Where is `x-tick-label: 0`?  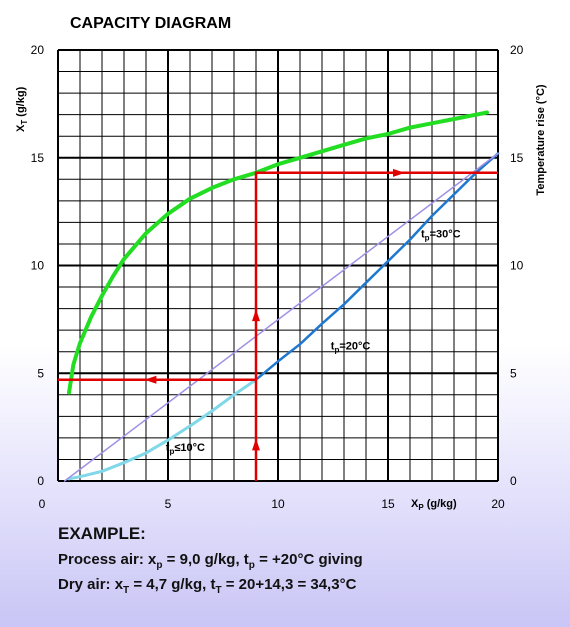 x-tick-label: 0 is located at coordinates (42, 503).